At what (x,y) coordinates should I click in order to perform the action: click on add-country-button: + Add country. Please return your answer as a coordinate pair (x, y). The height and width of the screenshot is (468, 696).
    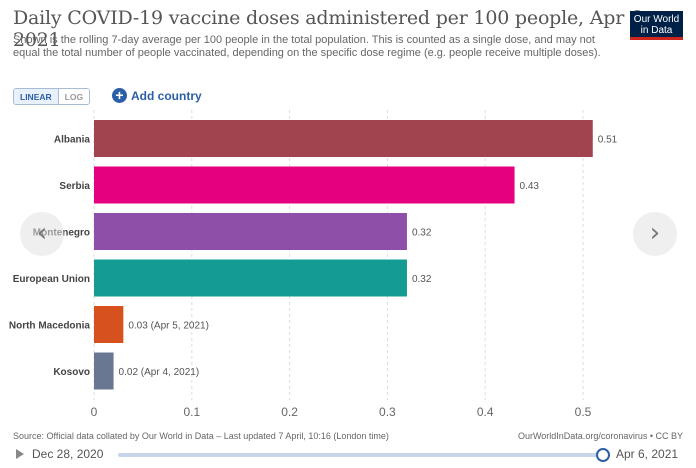
    Looking at the image, I should click on (157, 95).